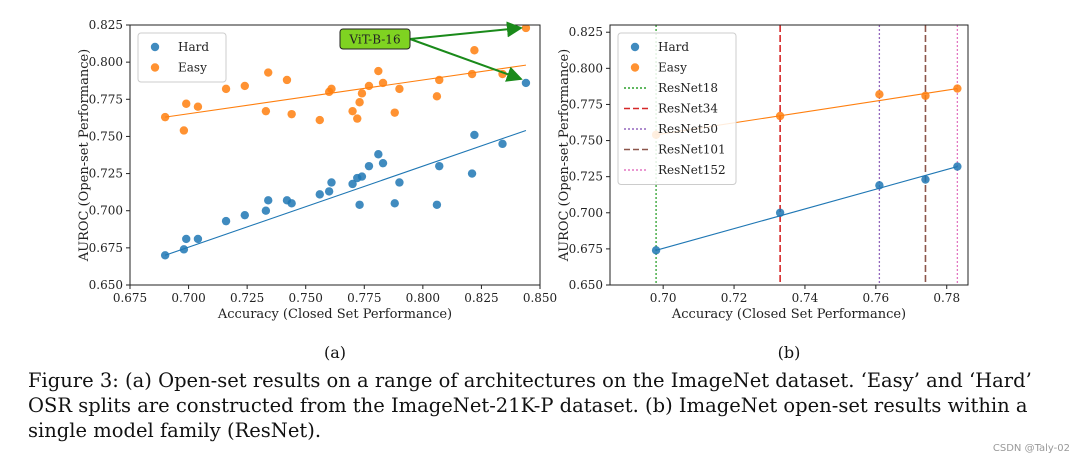 Image resolution: width=1080 pixels, height=464 pixels. I want to click on legend-label-resnet18: ResNet18, so click(688, 88).